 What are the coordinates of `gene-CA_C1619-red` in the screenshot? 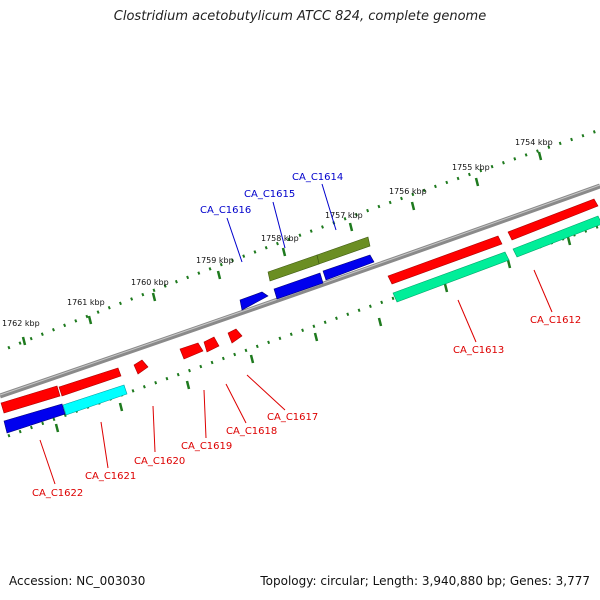 It's located at (191, 351).